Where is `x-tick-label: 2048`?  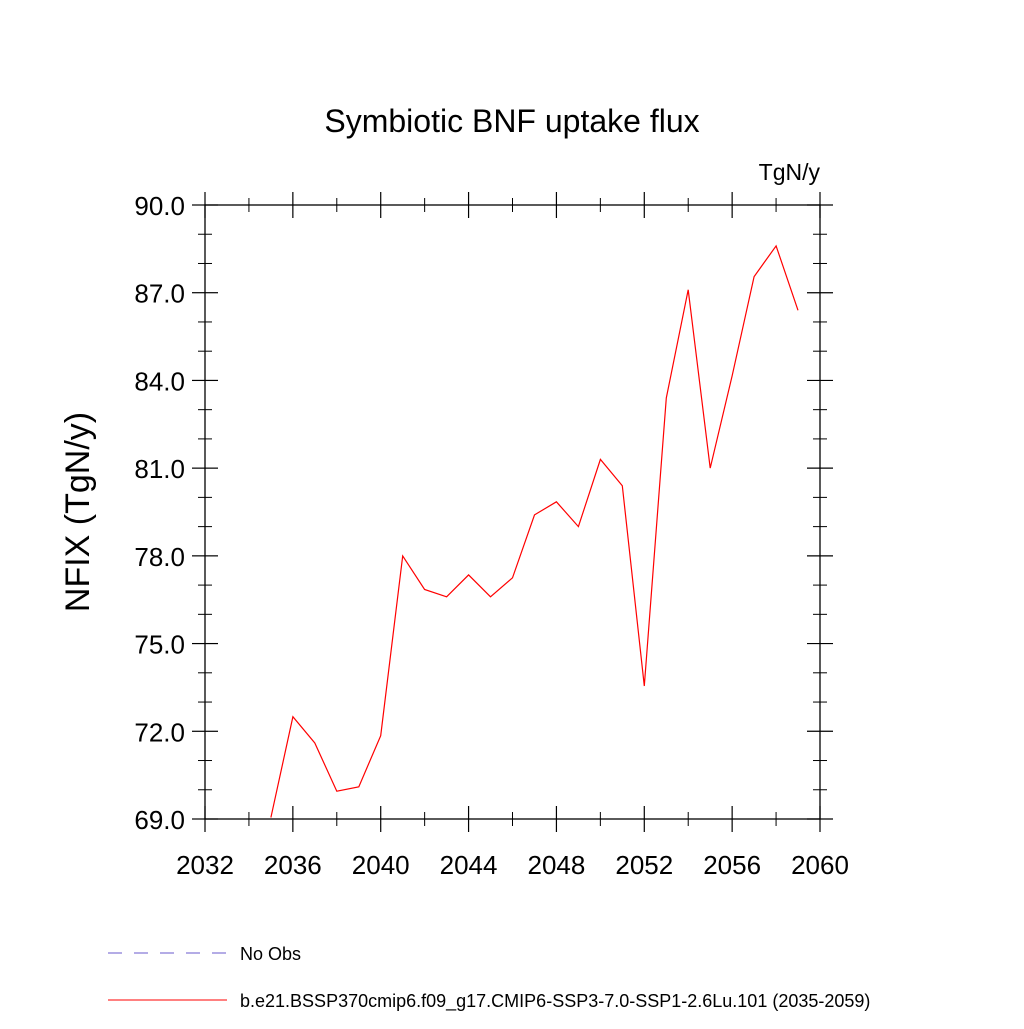
x-tick-label: 2048 is located at coordinates (557, 865).